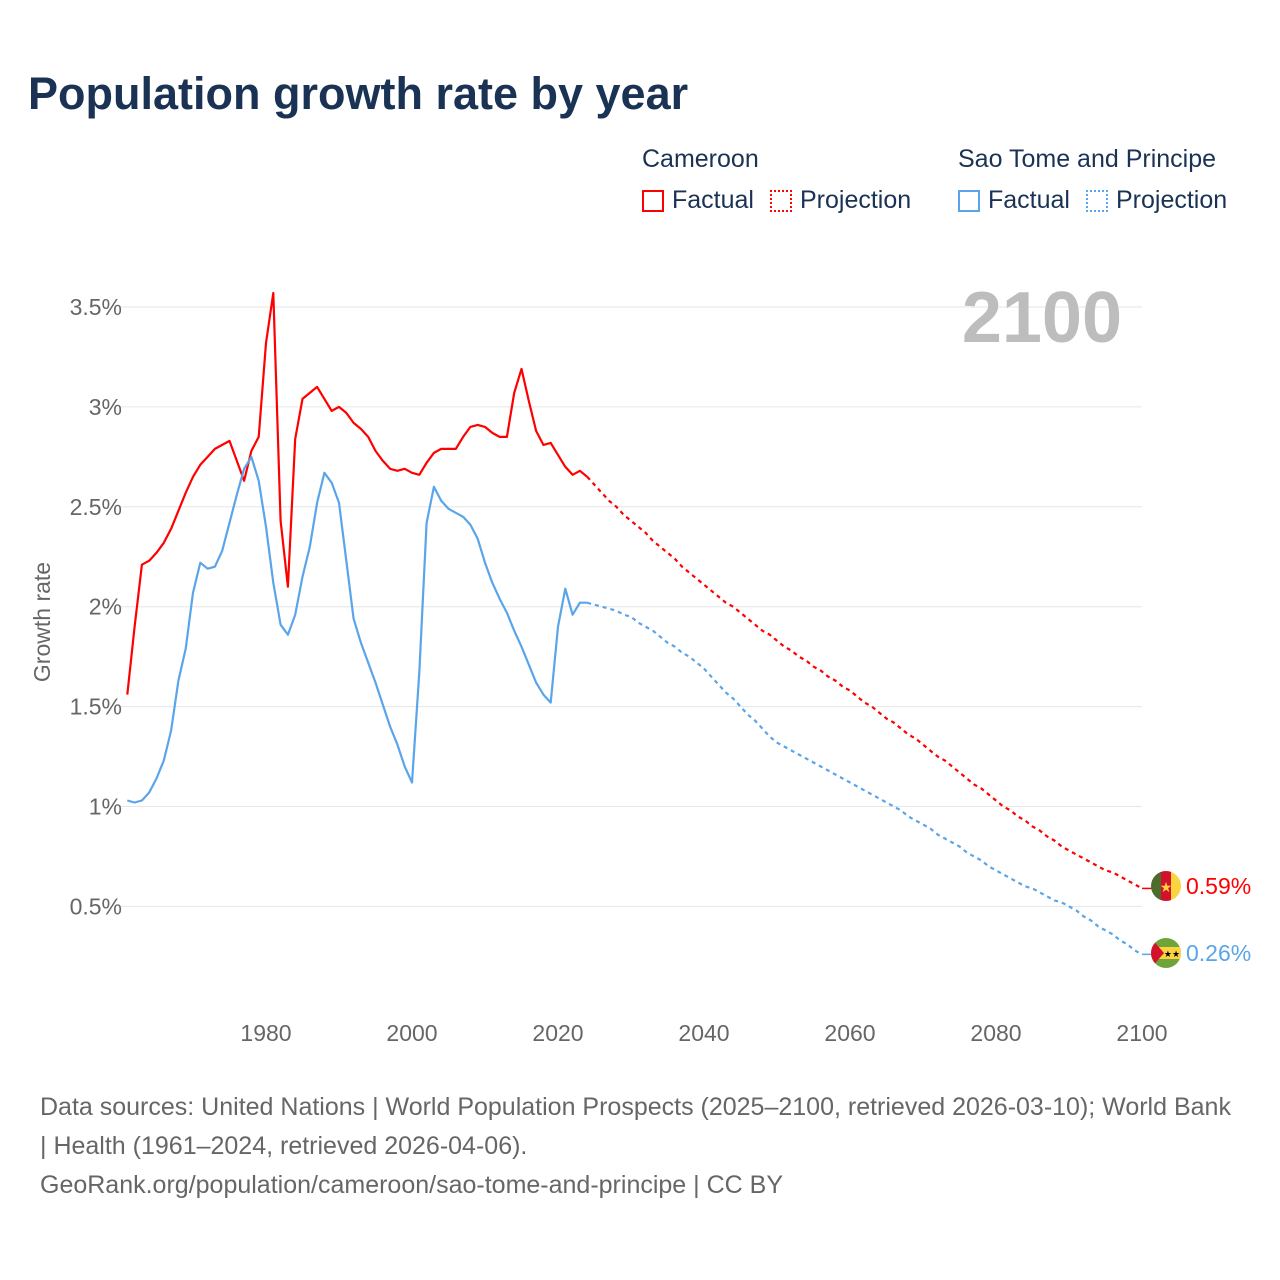 The width and height of the screenshot is (1280, 1280). I want to click on sao-tome-projection-line, so click(864, 778).